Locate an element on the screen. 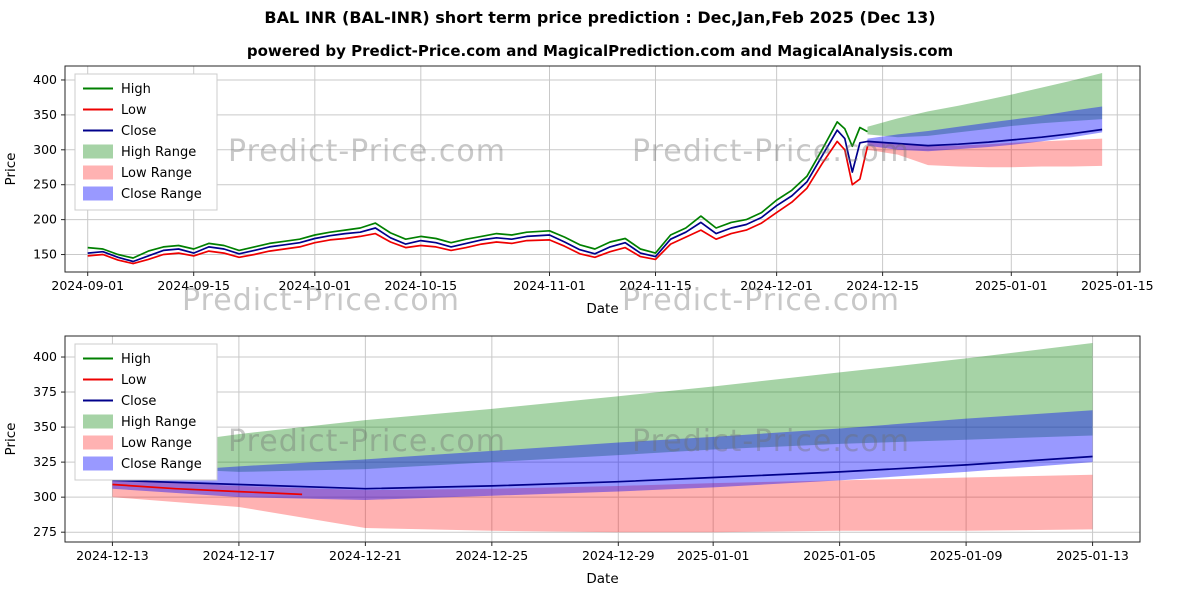  x-tick-label: 2024-12-17 is located at coordinates (239, 555).